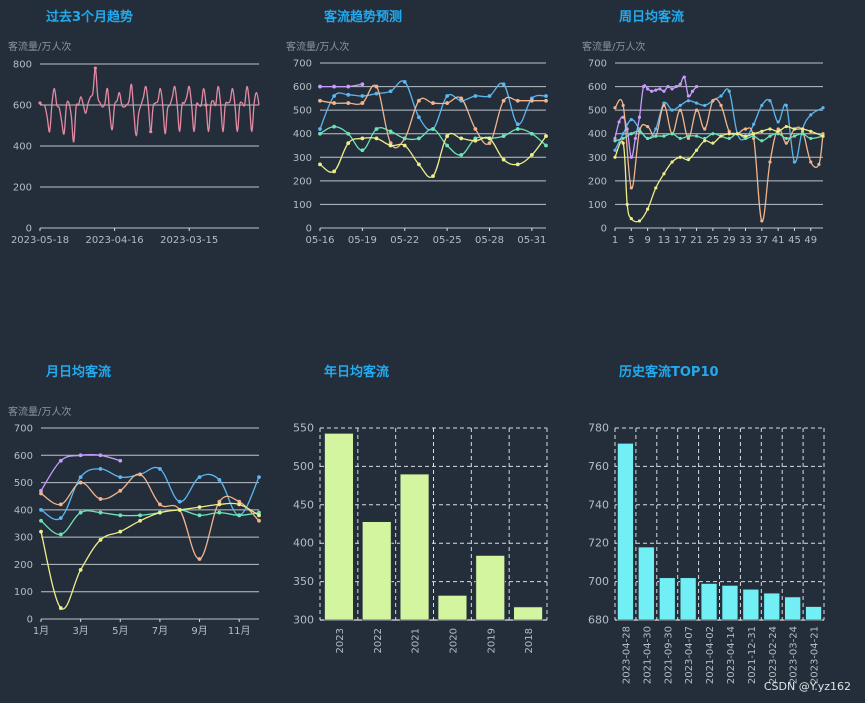 This screenshot has height=703, width=865. What do you see at coordinates (23, 483) in the screenshot?
I see `y-tick-label: 500` at bounding box center [23, 483].